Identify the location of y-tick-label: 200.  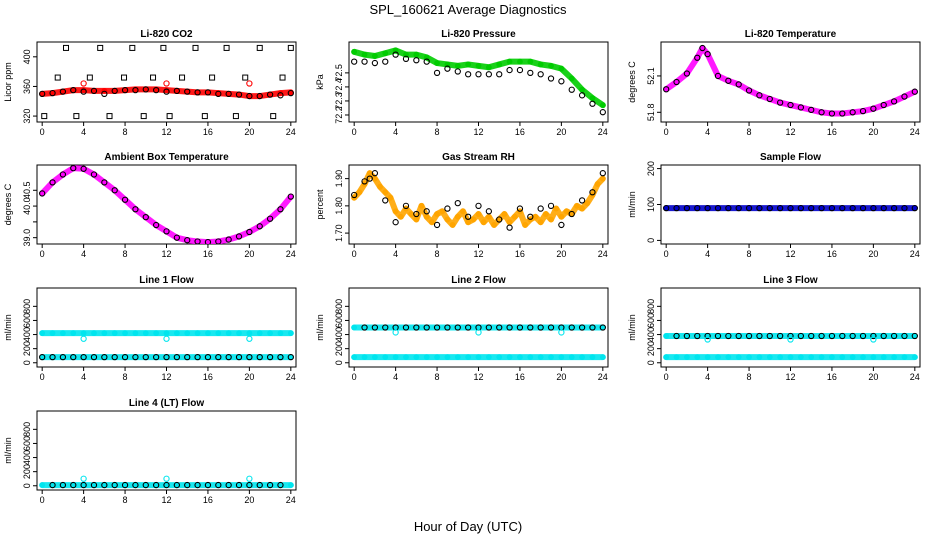
(339, 348).